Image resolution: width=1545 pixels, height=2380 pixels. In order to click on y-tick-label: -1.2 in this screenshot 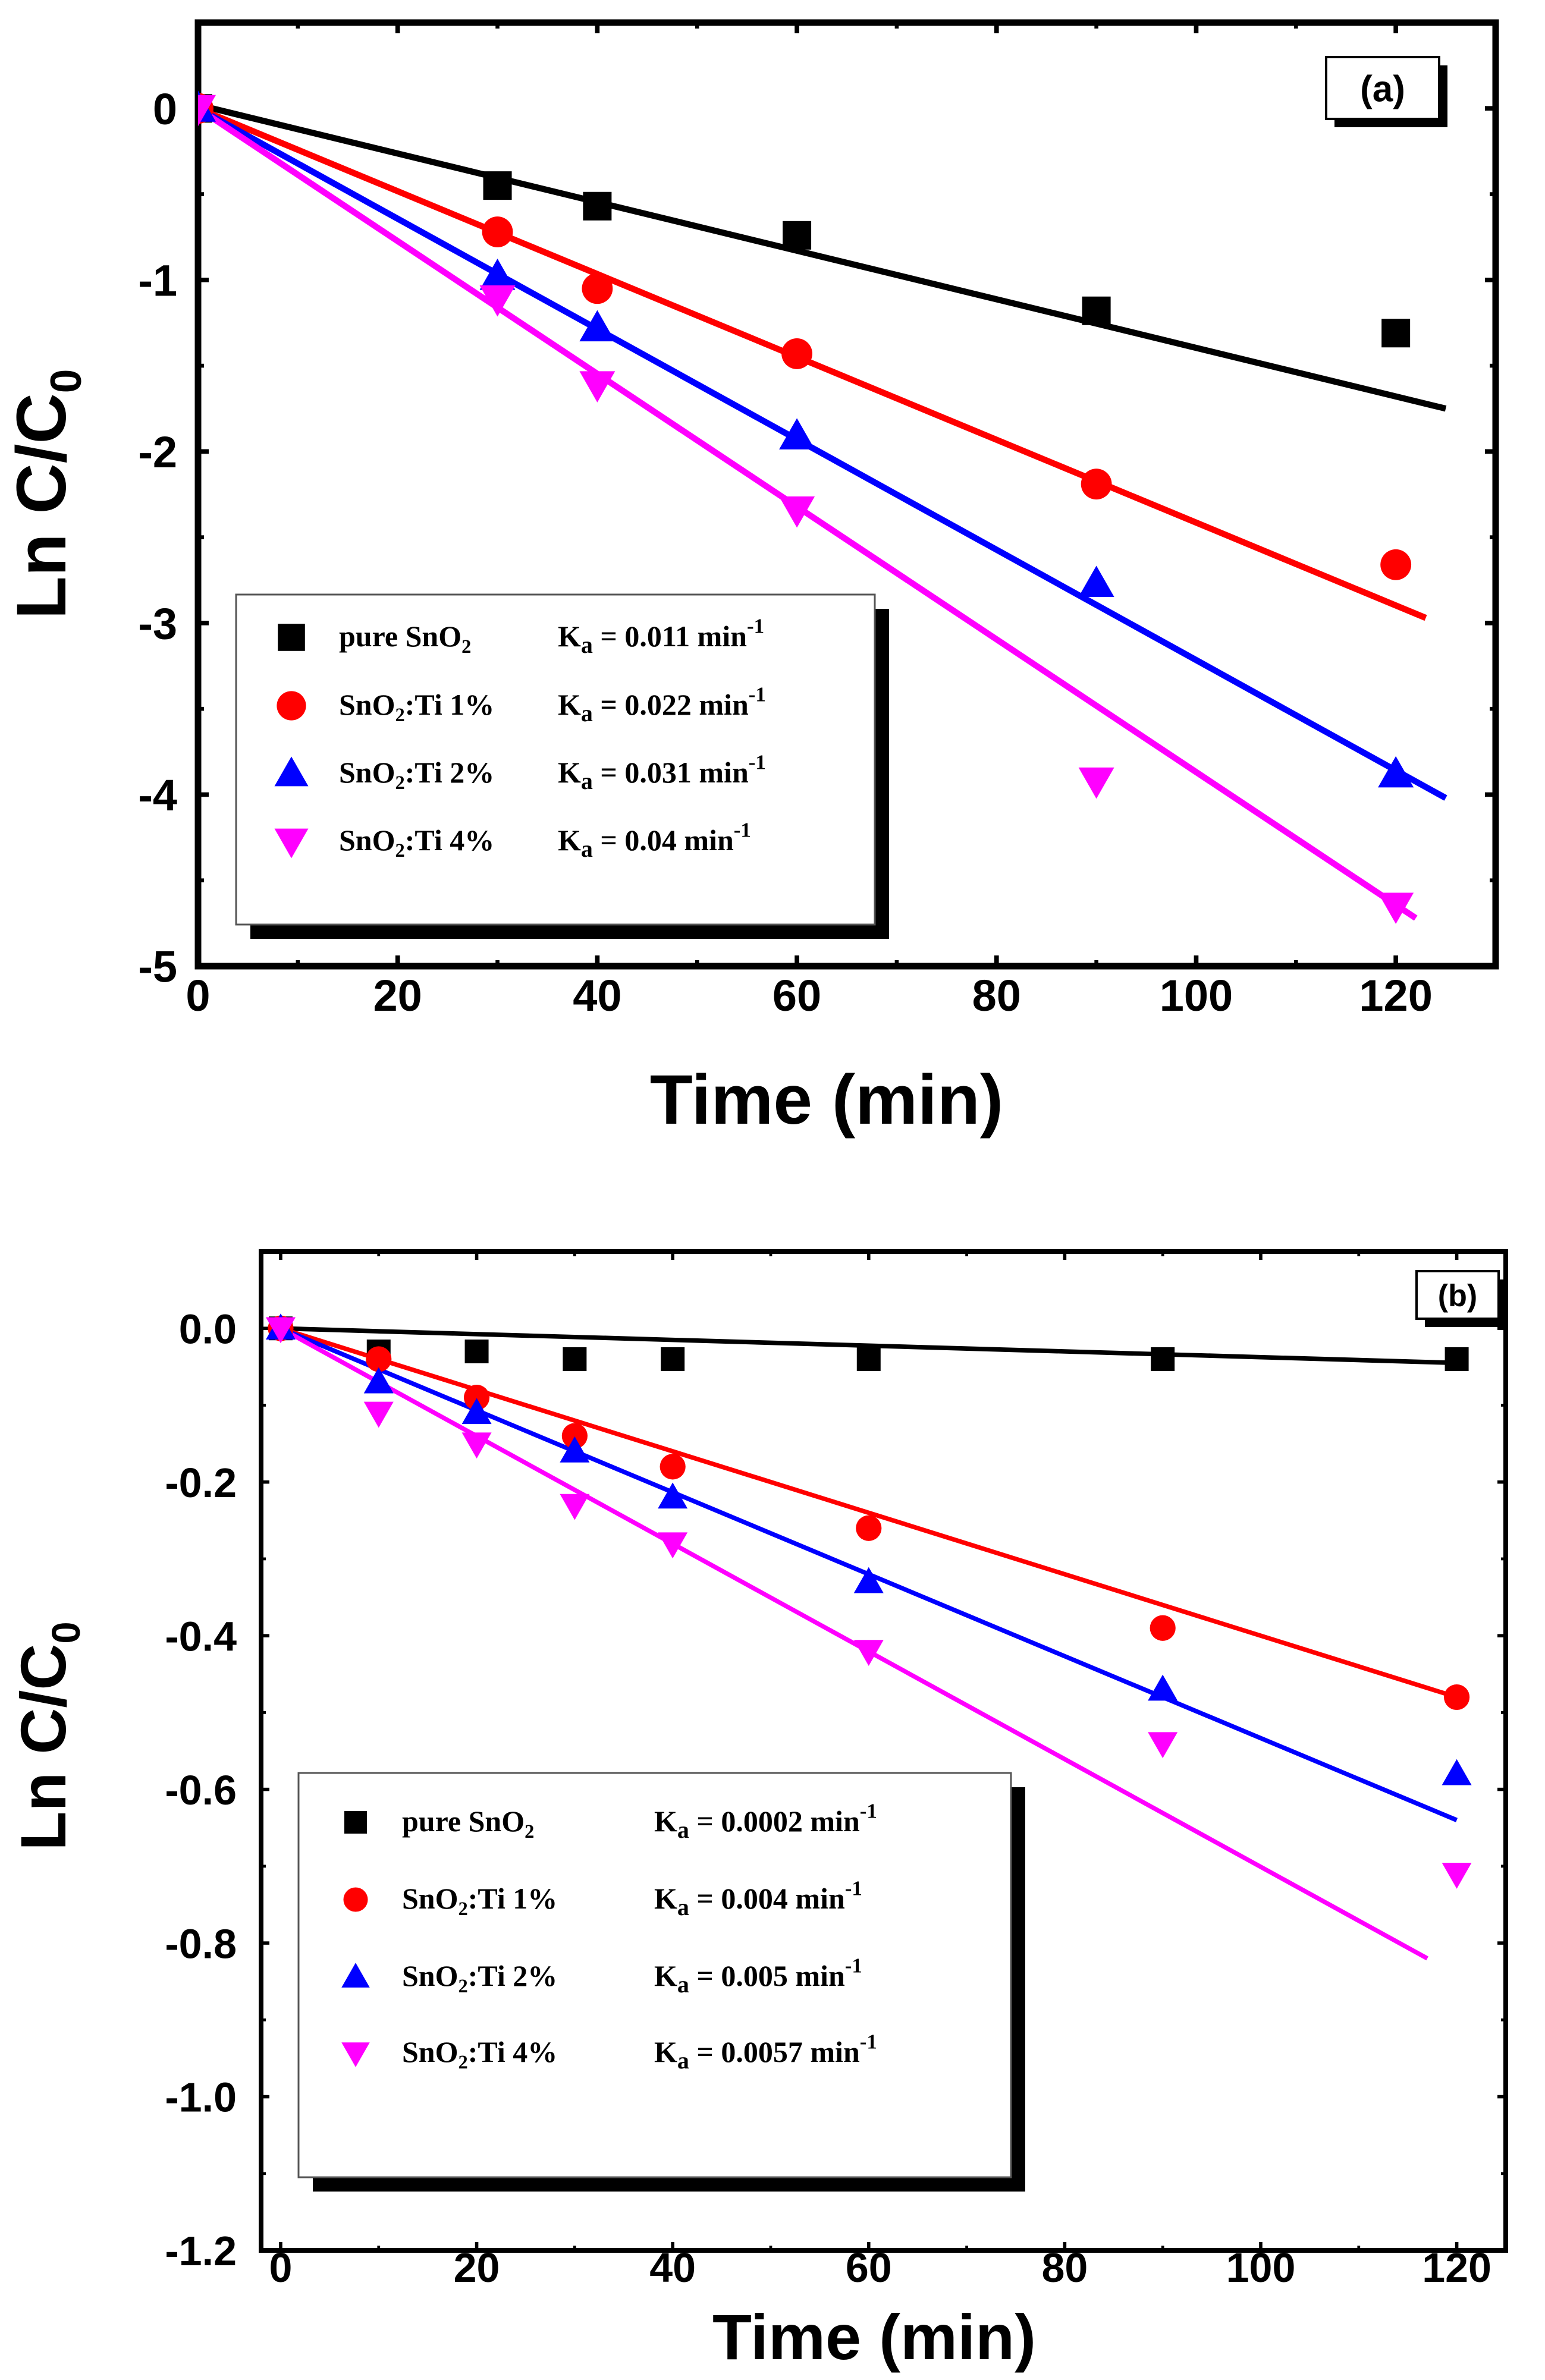, I will do `click(201, 2251)`.